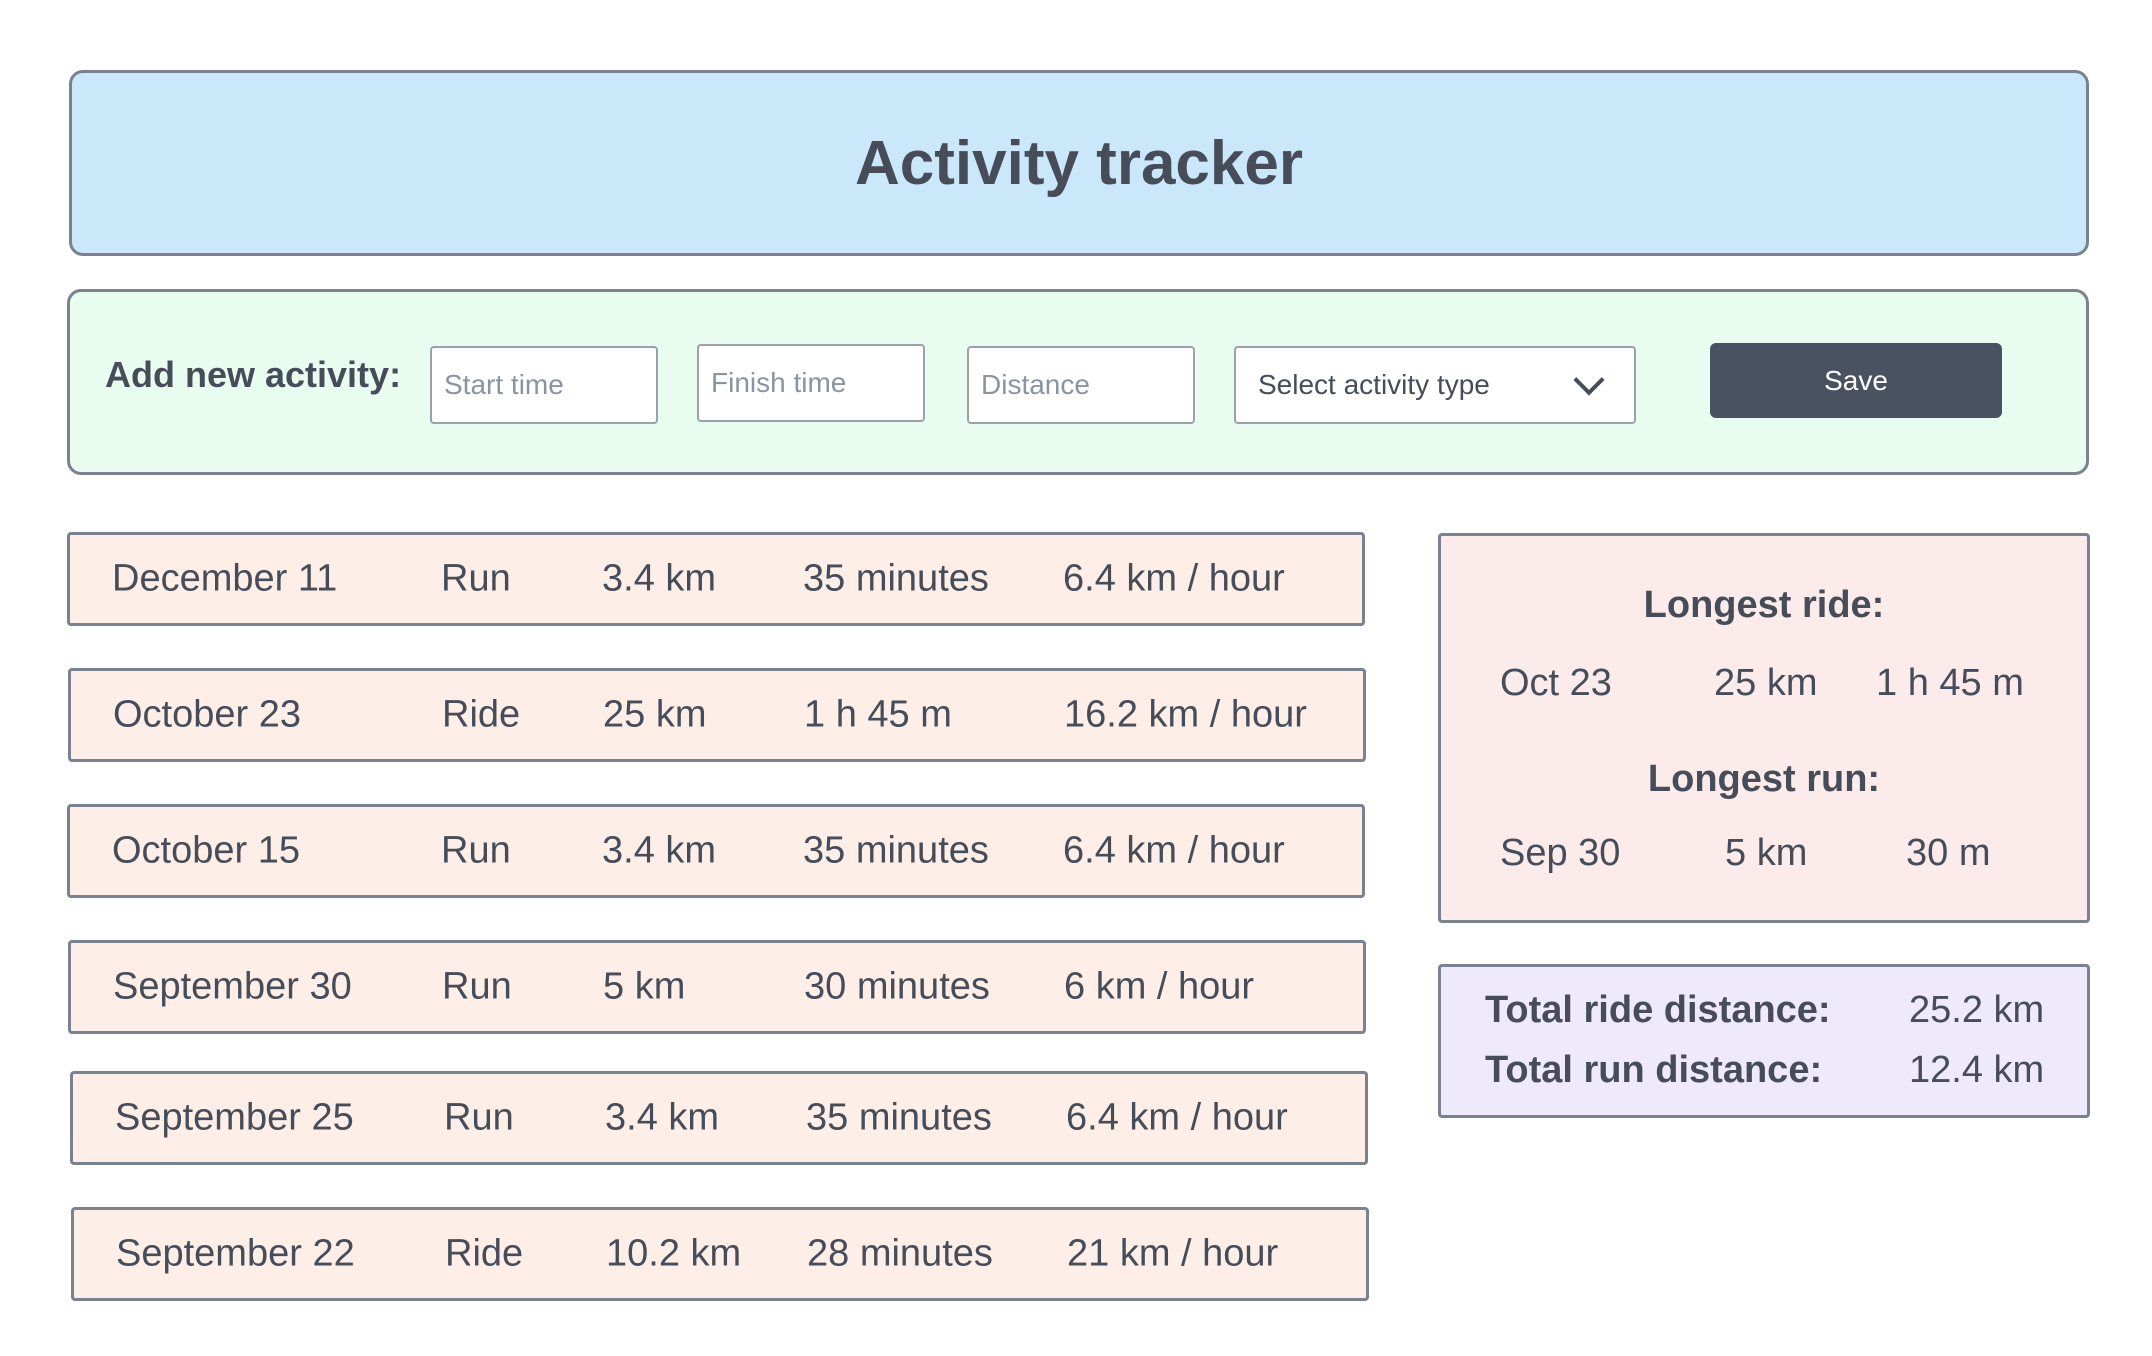  What do you see at coordinates (1185, 714) in the screenshot?
I see `activity-speed: 16.2 km / hour` at bounding box center [1185, 714].